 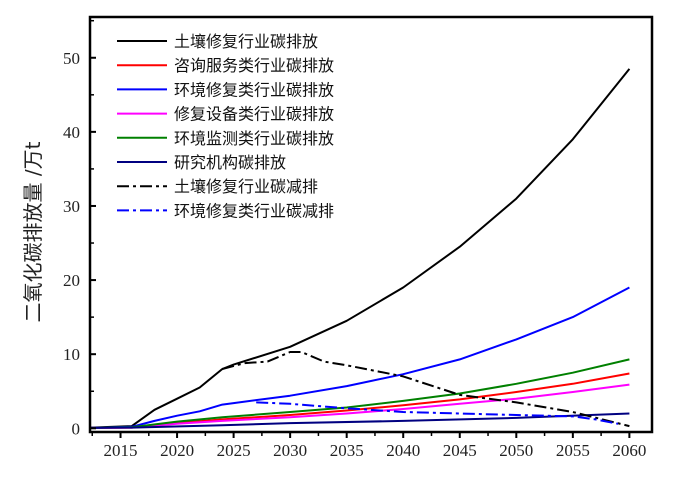 What do you see at coordinates (71, 58) in the screenshot?
I see `y-tick-label: 50` at bounding box center [71, 58].